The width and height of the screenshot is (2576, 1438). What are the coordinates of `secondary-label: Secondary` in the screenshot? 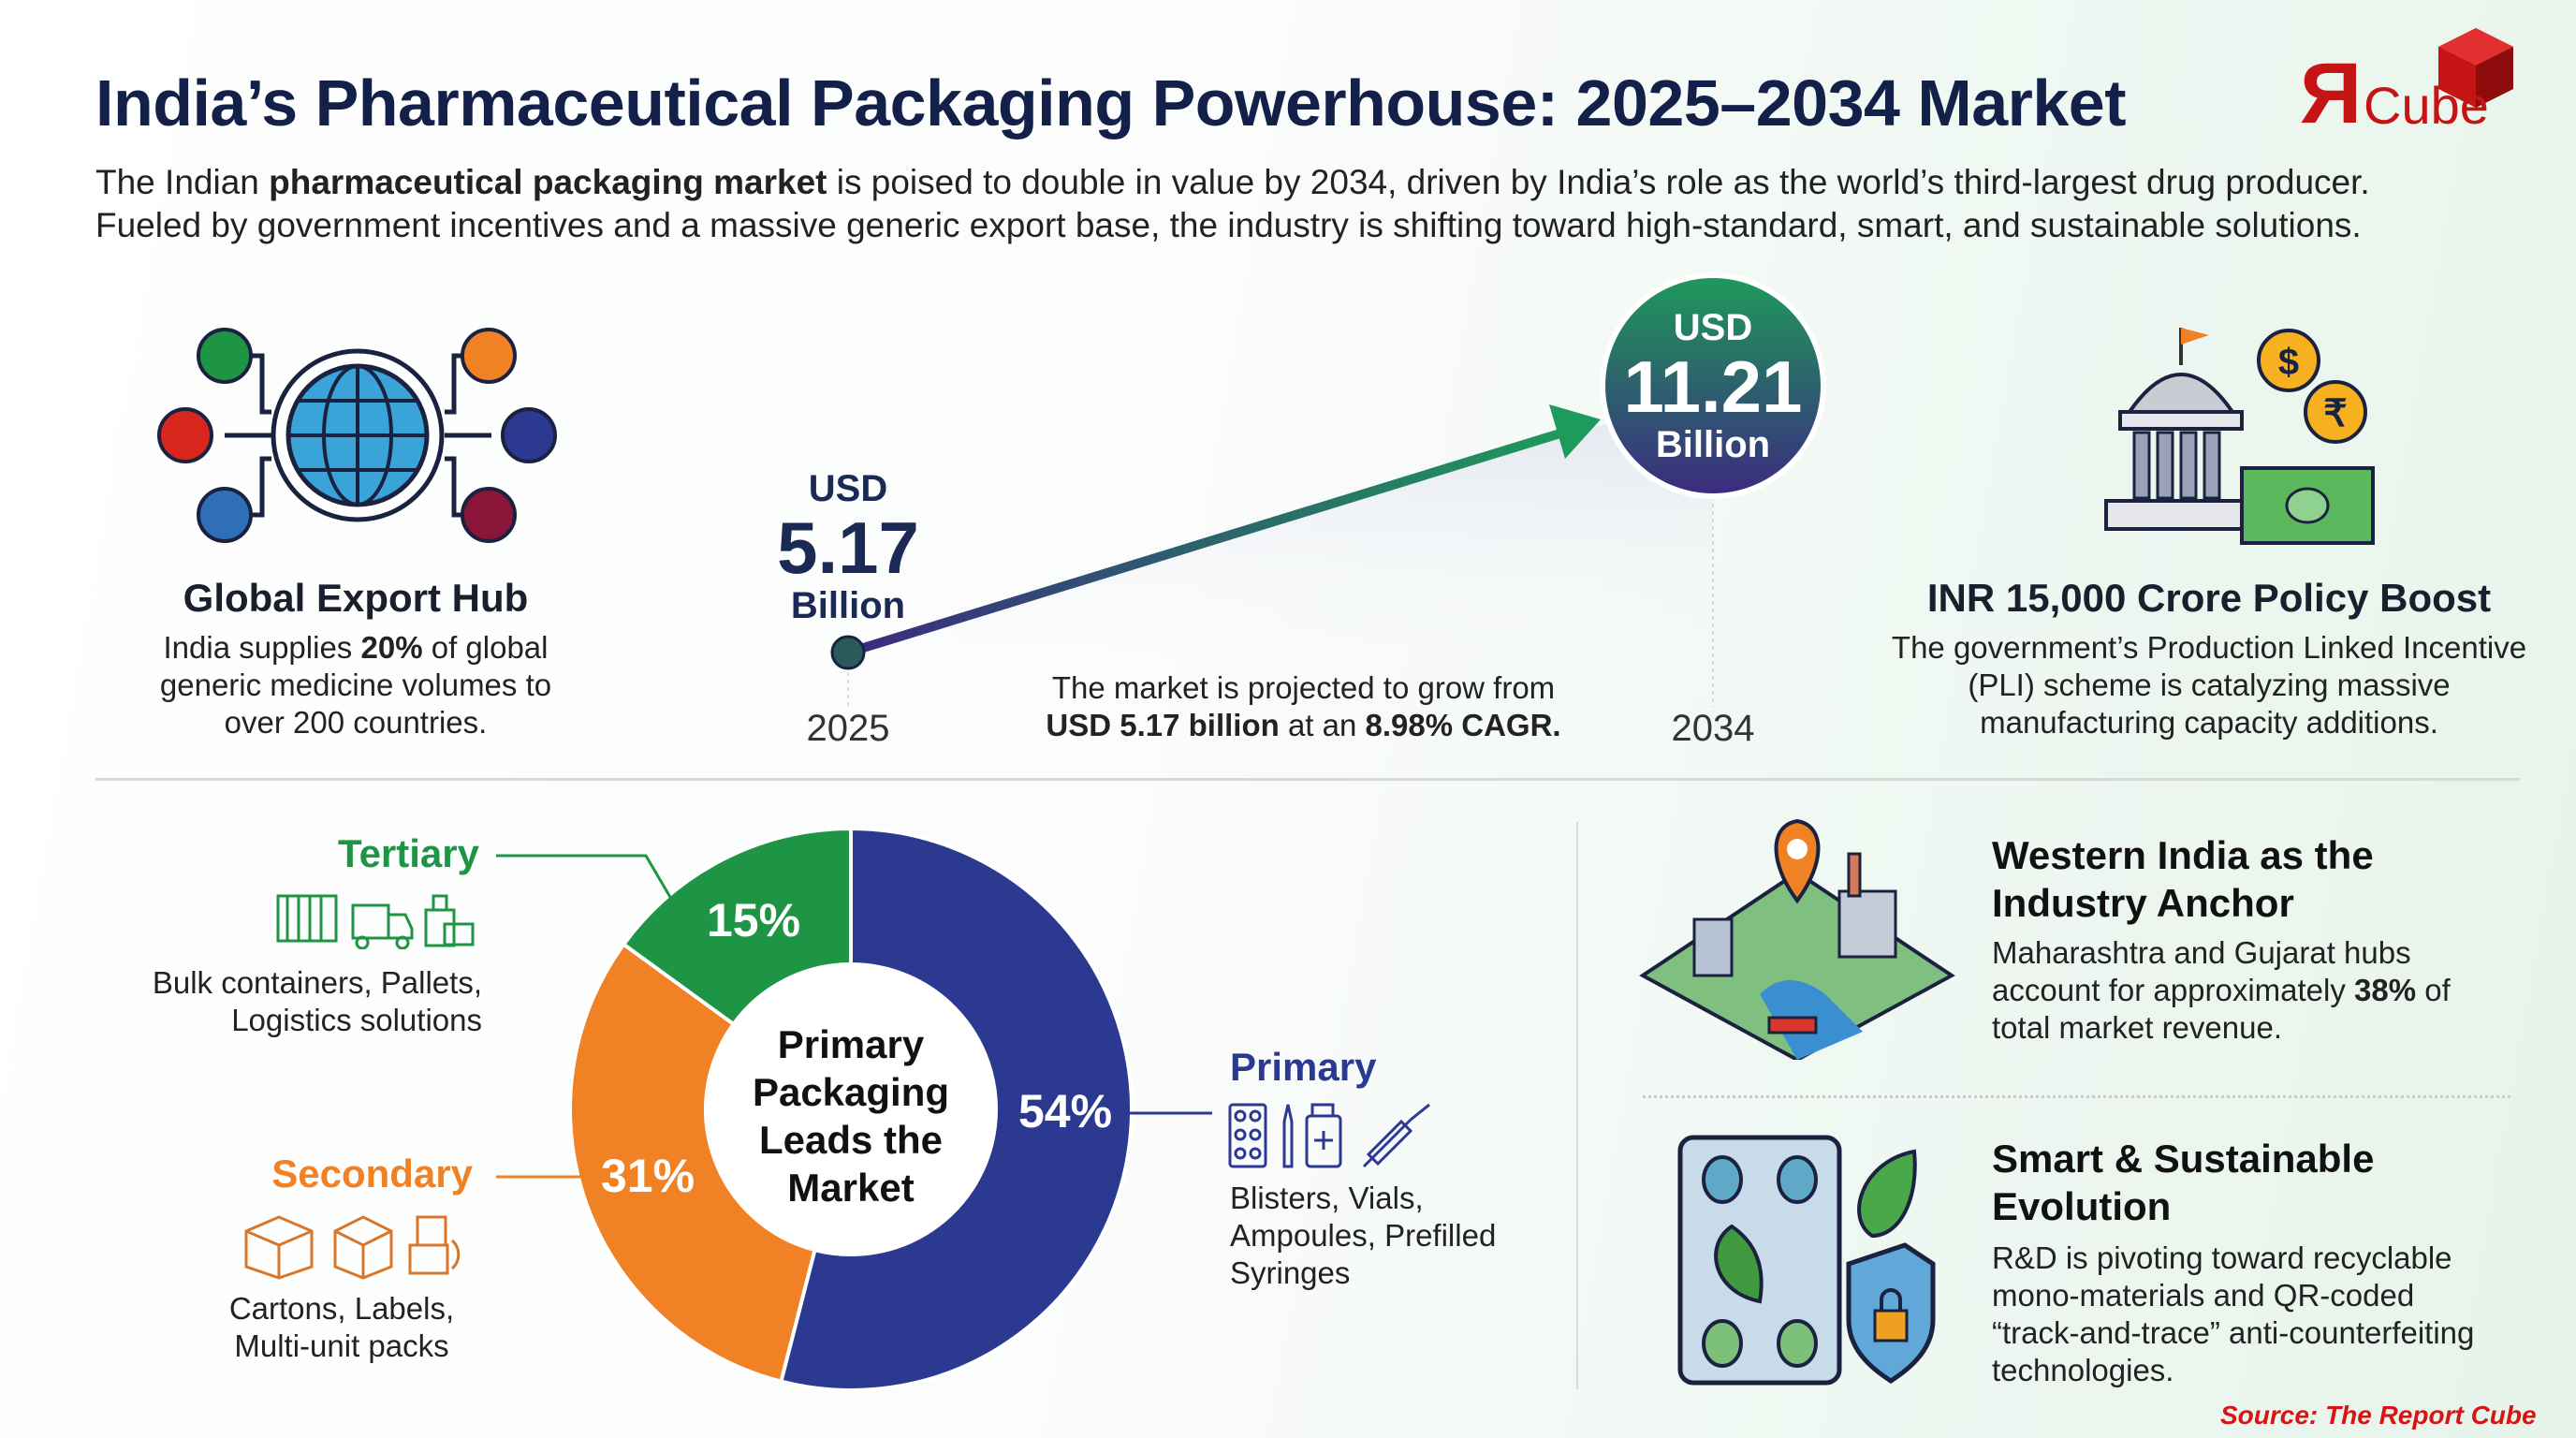 It's located at (372, 1174).